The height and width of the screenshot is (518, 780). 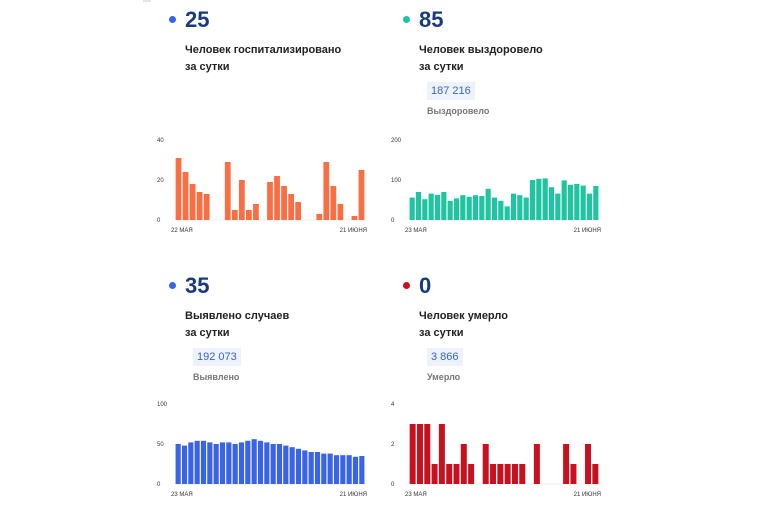 I want to click on stat-label-line1: Человек госпитализировано, so click(x=263, y=50).